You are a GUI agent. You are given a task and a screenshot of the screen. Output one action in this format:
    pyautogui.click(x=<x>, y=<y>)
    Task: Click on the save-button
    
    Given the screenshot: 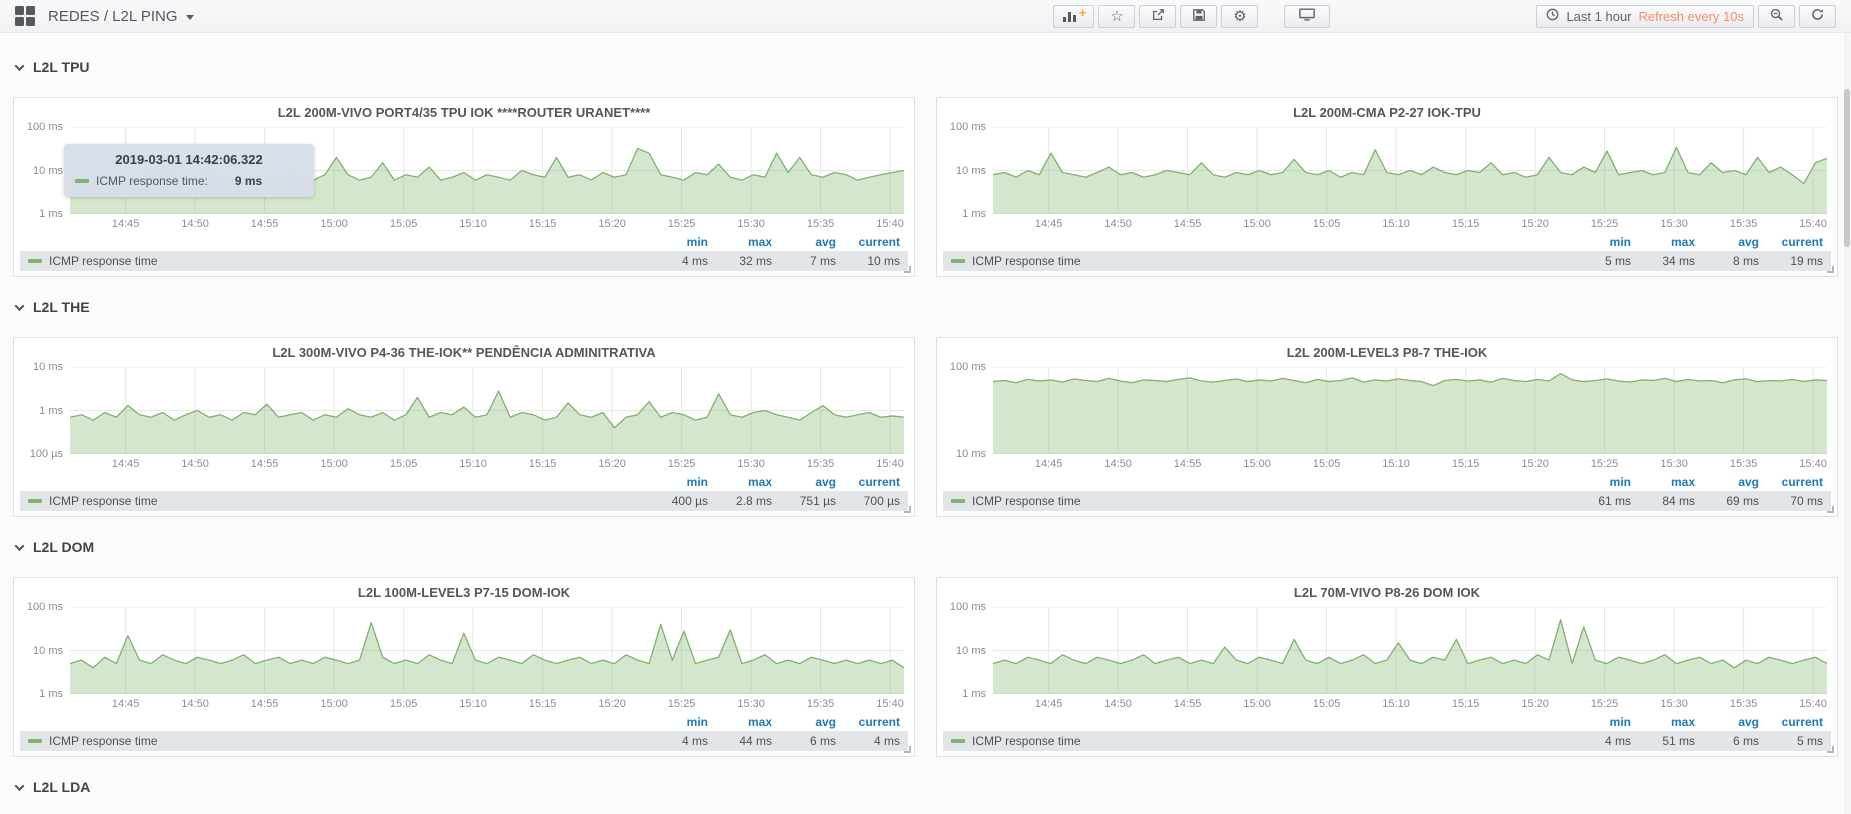 What is the action you would take?
    pyautogui.click(x=1199, y=16)
    